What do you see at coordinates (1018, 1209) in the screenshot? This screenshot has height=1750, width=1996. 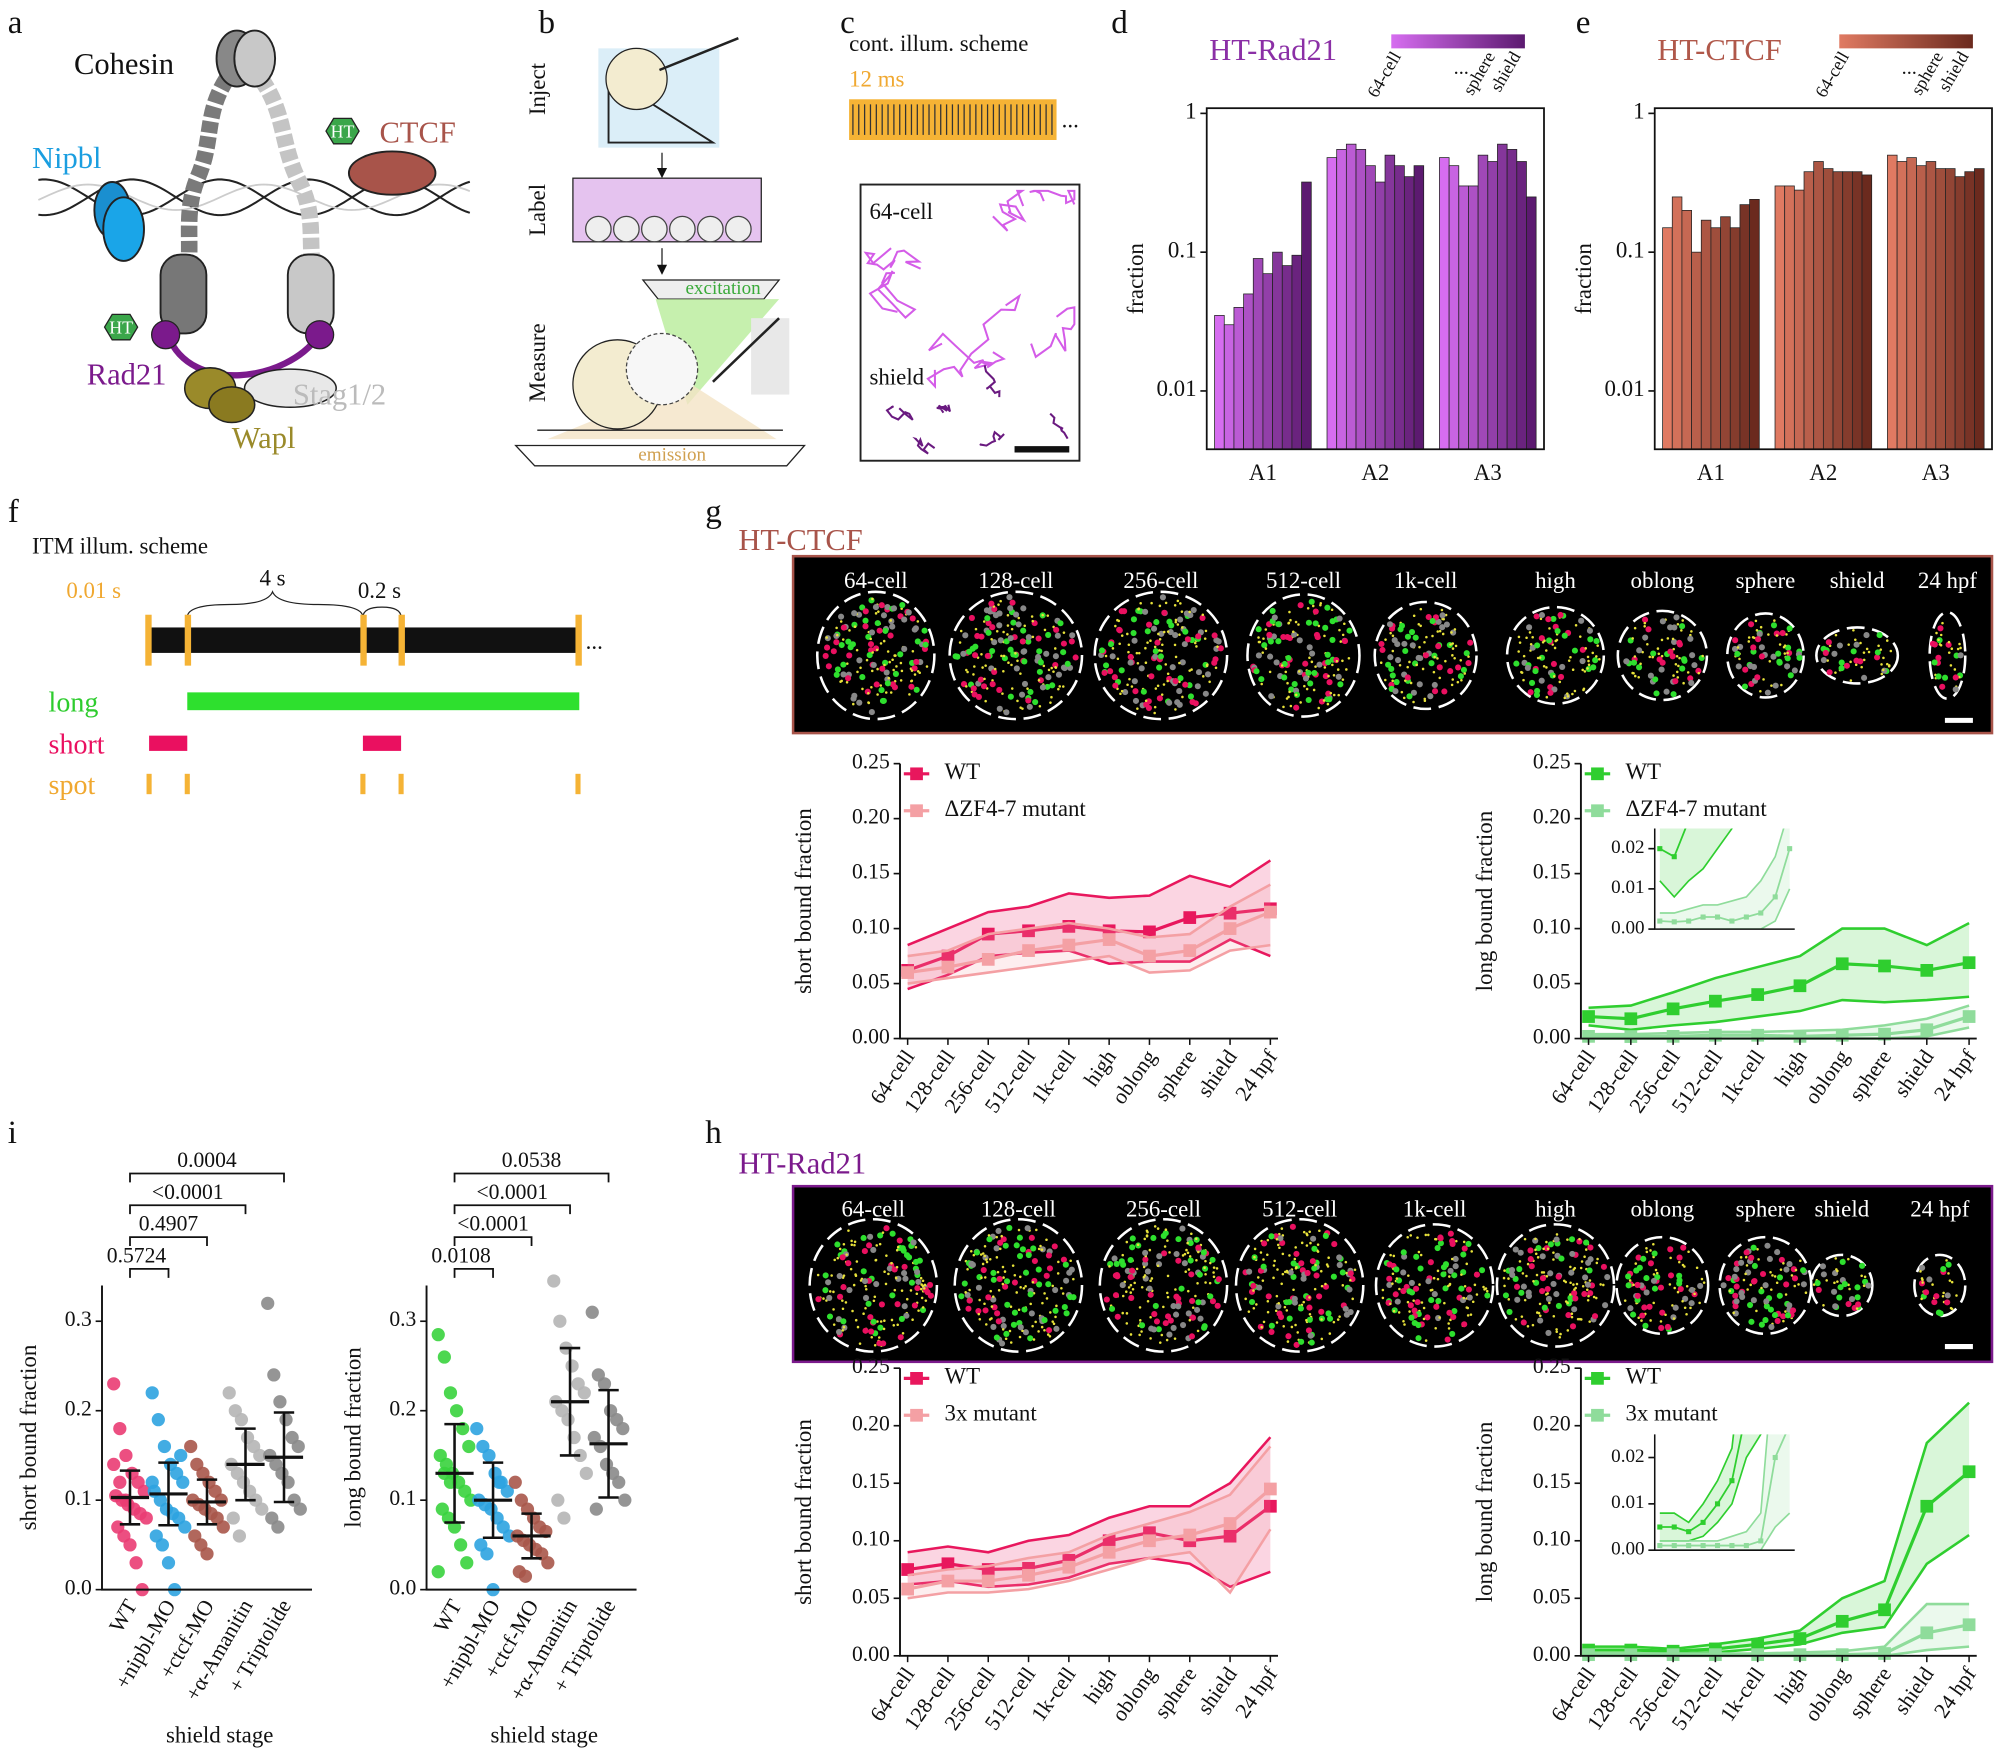 I see `stage-label: 128-cell` at bounding box center [1018, 1209].